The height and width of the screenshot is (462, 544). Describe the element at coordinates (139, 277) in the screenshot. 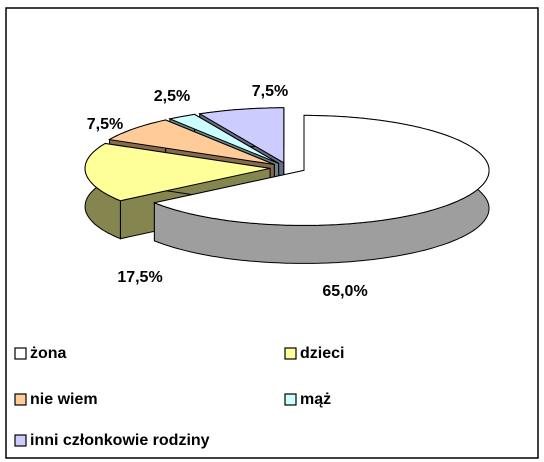

I see `data-label: 17,5%` at that location.